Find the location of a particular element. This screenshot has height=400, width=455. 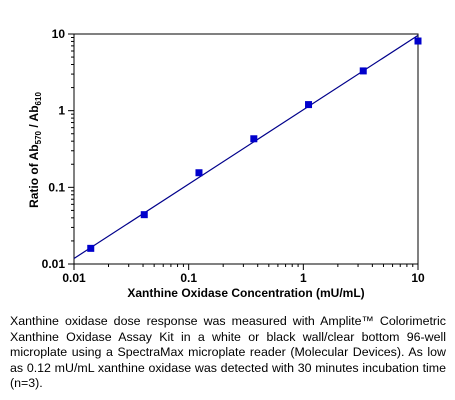

y-axis-title-prefix: Ratio of Ab is located at coordinates (34, 176).